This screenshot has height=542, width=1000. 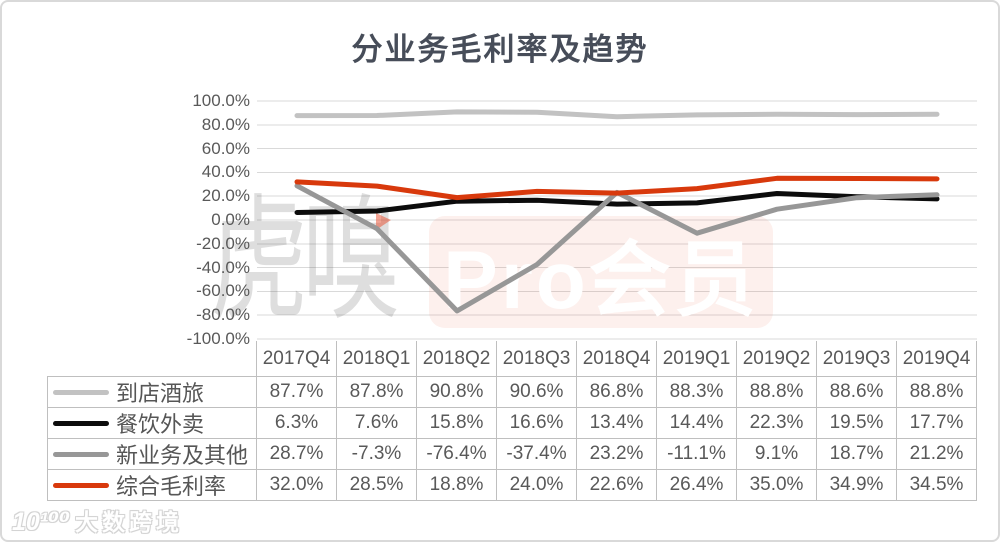 I want to click on table-value-cell: -76.4%, so click(x=457, y=454).